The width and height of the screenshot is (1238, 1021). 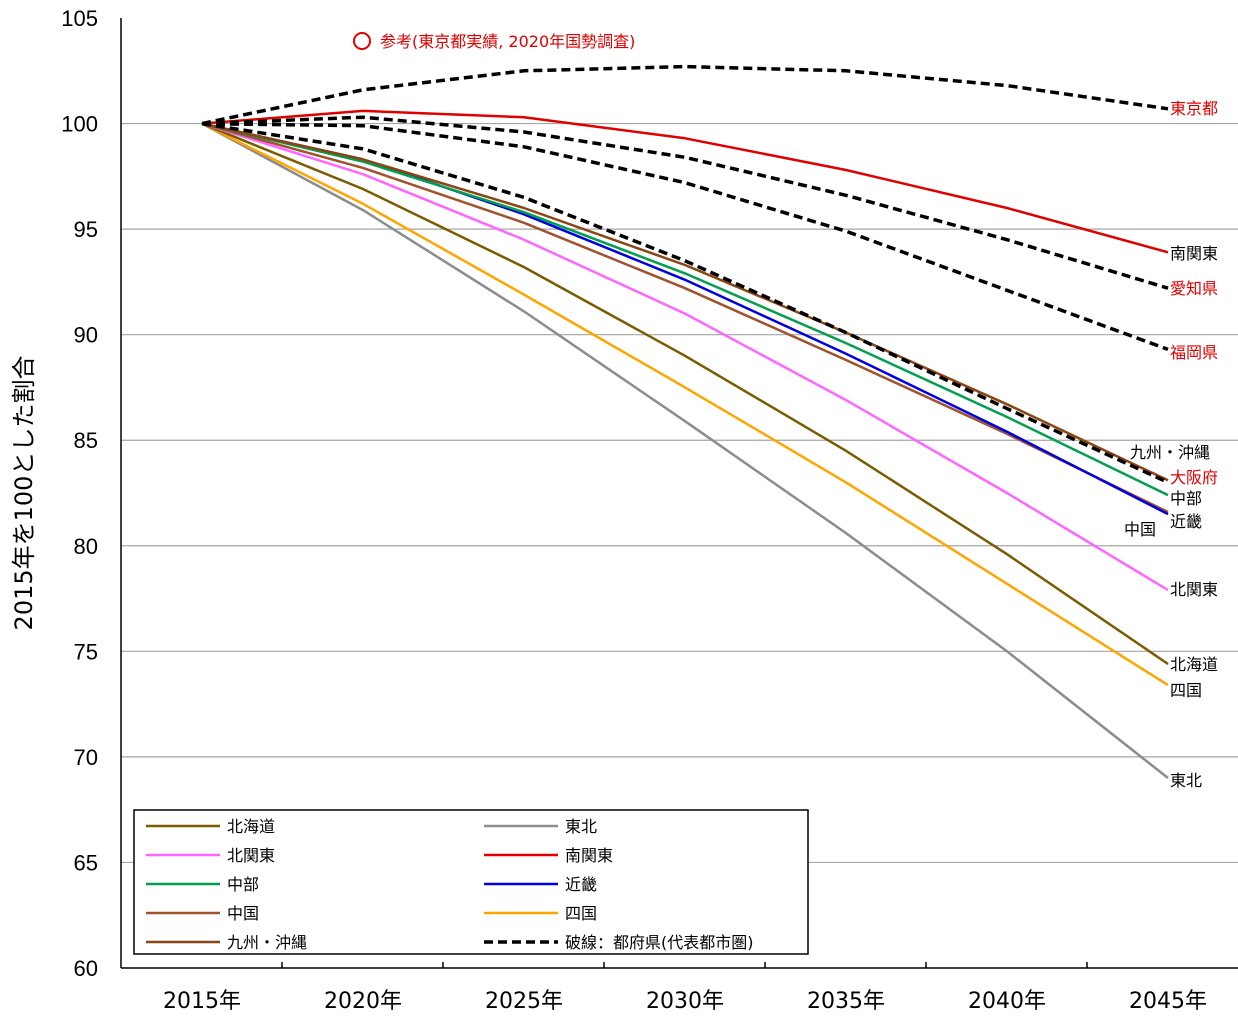 I want to click on legend-label: 東北, so click(x=581, y=826).